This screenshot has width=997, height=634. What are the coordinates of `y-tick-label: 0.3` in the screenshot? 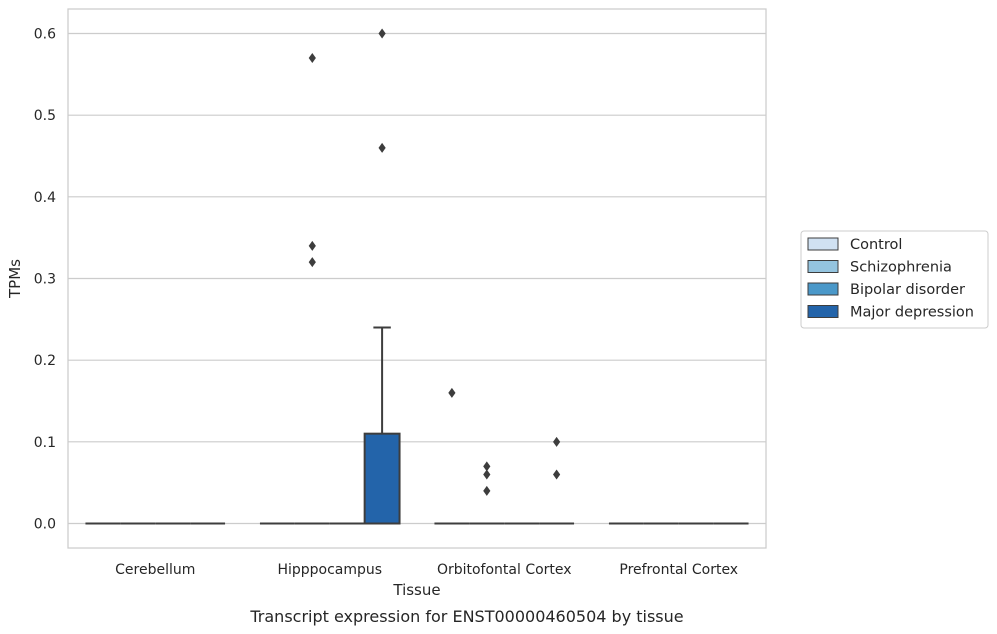 It's located at (45, 280).